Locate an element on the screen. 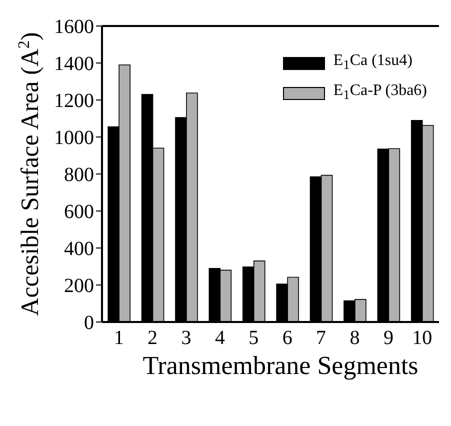 The height and width of the screenshot is (426, 451). y-tick-label: 0 is located at coordinates (89, 323).